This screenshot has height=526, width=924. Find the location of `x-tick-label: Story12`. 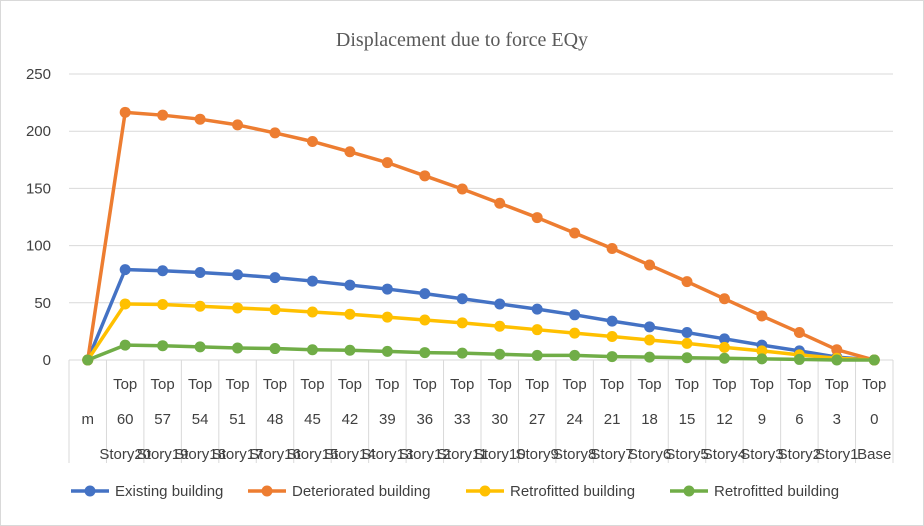

x-tick-label: Story12 is located at coordinates (425, 454).